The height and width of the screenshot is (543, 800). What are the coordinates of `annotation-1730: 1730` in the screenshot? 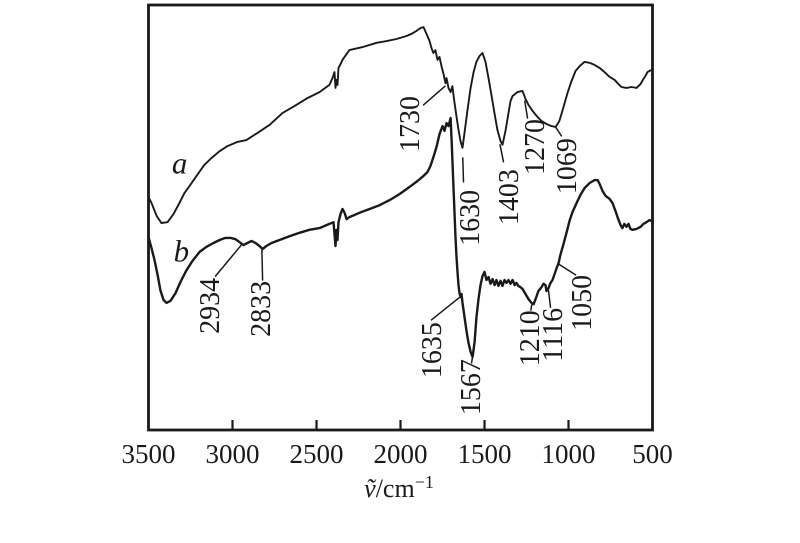 It's located at (420, 118).